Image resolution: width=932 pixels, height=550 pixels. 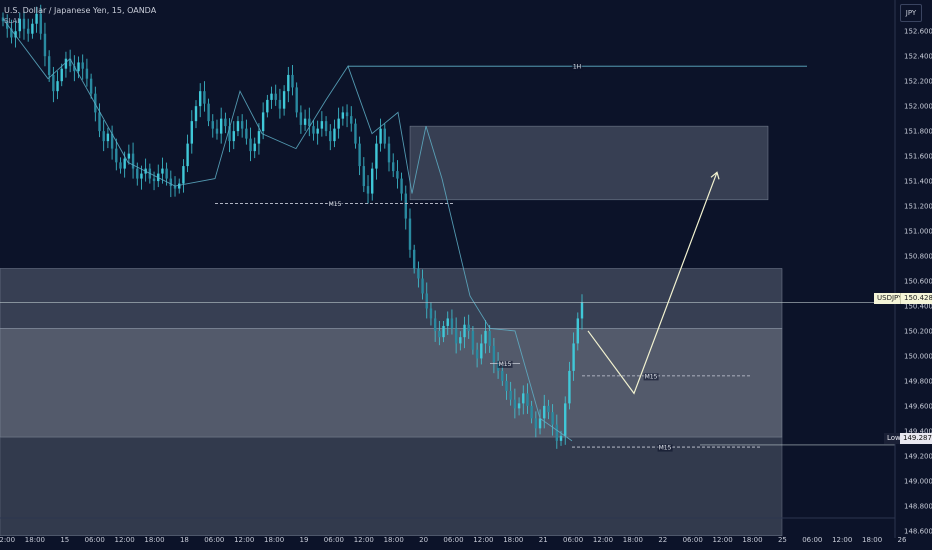 What do you see at coordinates (916, 438) in the screenshot?
I see `low-value-tag: 149.287` at bounding box center [916, 438].